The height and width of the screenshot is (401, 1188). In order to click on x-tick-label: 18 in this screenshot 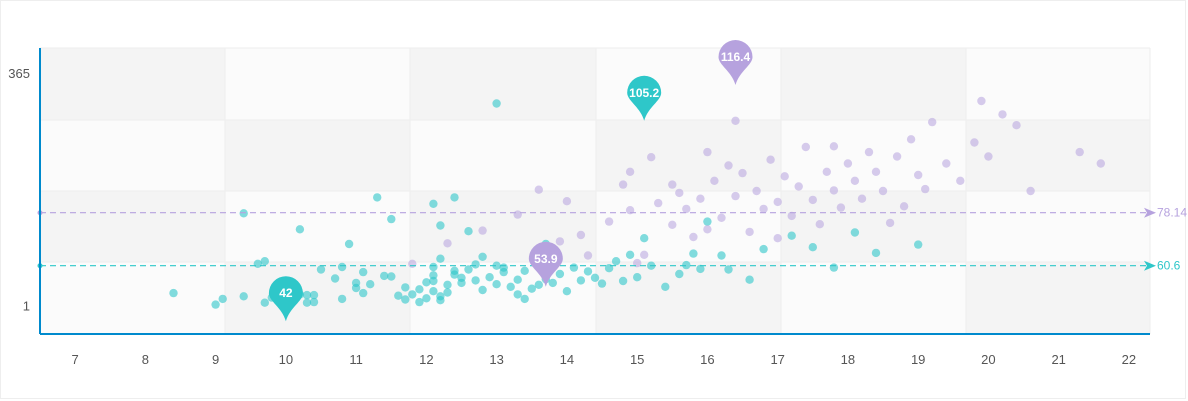, I will do `click(848, 359)`.